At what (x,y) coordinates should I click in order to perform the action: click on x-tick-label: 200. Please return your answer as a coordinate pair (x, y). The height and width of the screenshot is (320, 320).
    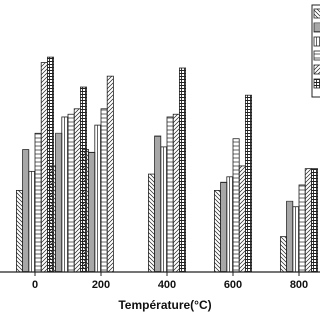
    Looking at the image, I should click on (101, 285).